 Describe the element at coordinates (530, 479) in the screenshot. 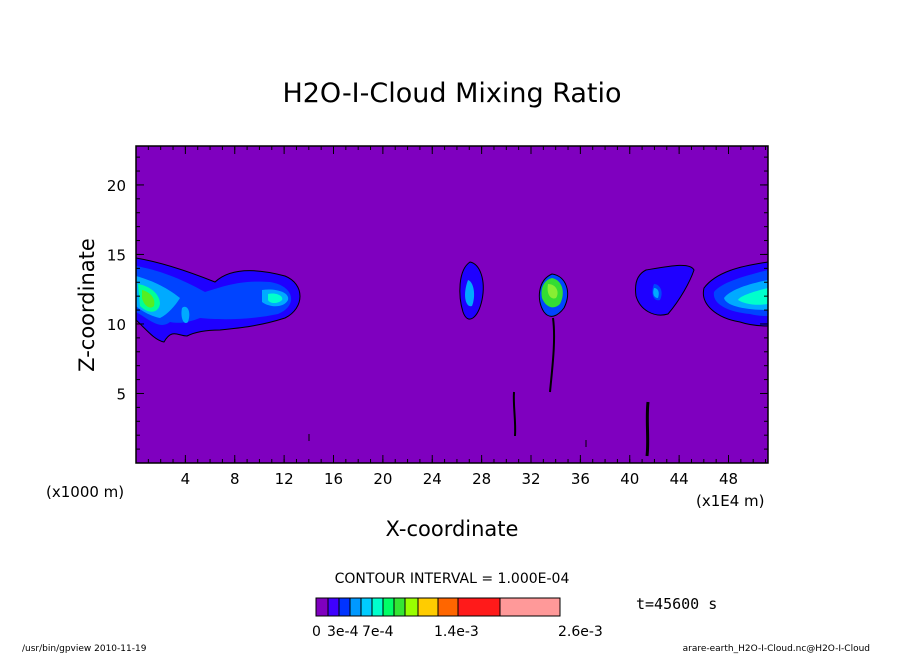

I see `x-tick-label: 32` at that location.